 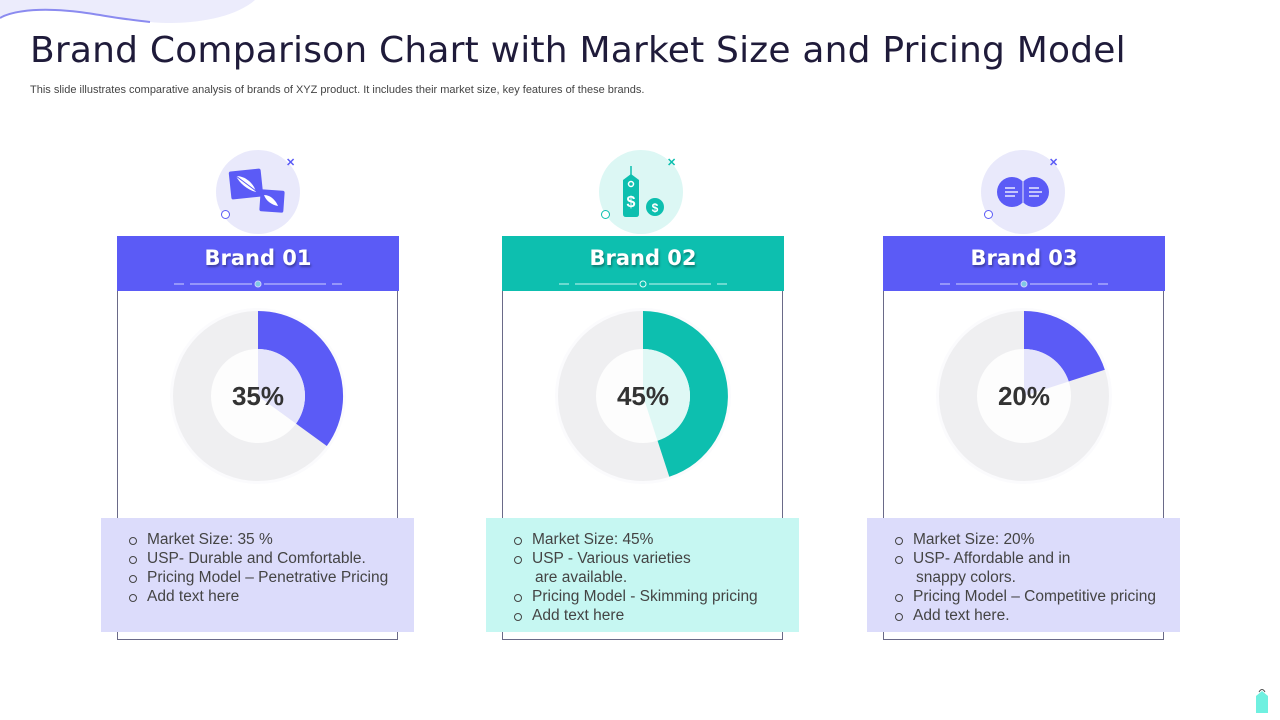 I want to click on market-share-donut: 20%, so click(x=1024, y=396).